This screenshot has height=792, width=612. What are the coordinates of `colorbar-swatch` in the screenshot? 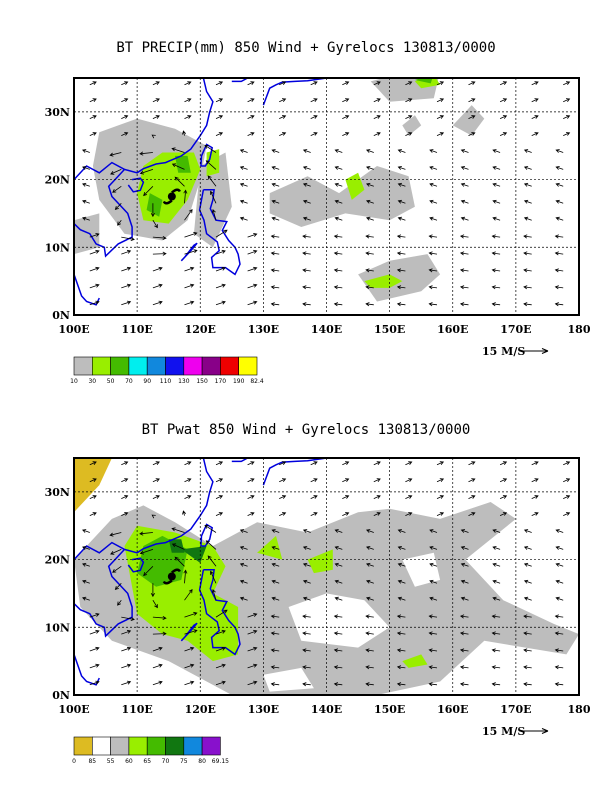 It's located at (193, 746).